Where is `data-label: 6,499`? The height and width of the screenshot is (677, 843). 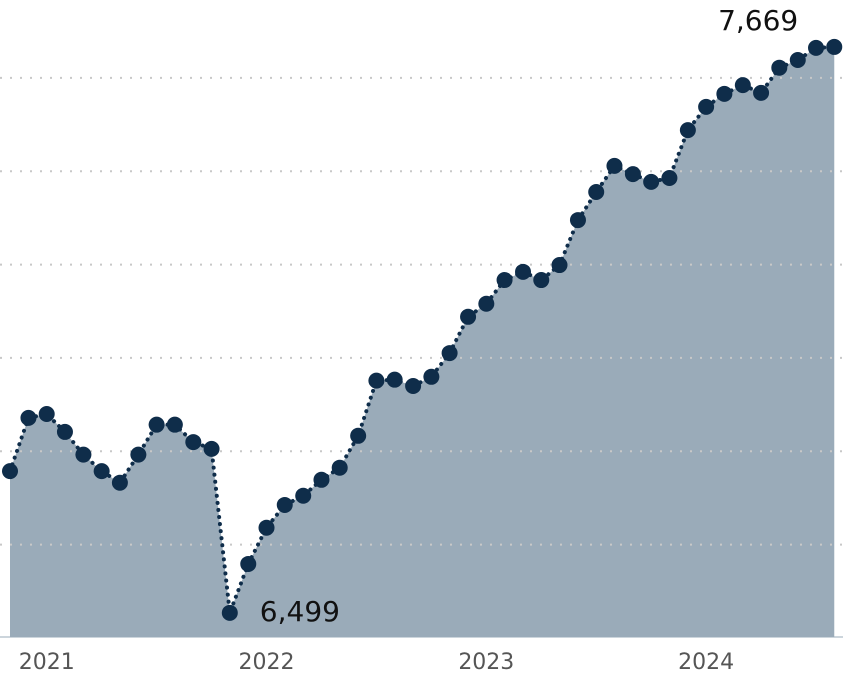
data-label: 6,499 is located at coordinates (300, 611).